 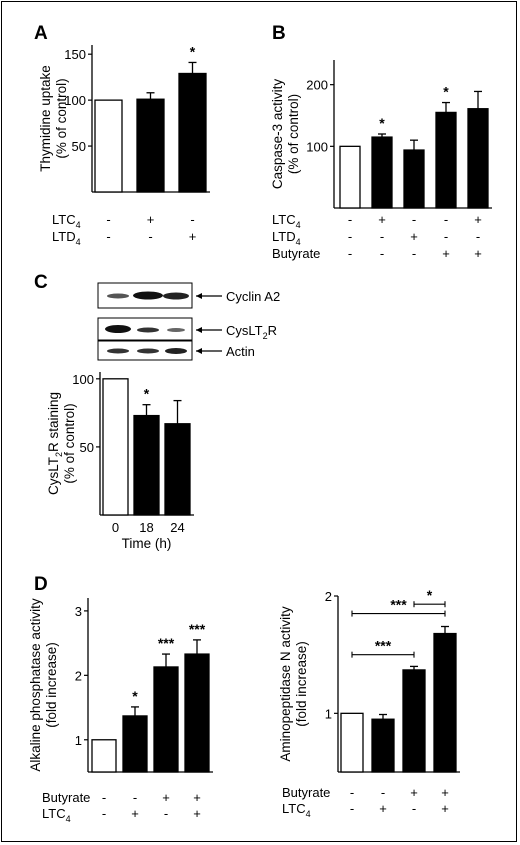 I want to click on y-axis-label: Alkaline phosphatase activity, so click(x=35, y=685).